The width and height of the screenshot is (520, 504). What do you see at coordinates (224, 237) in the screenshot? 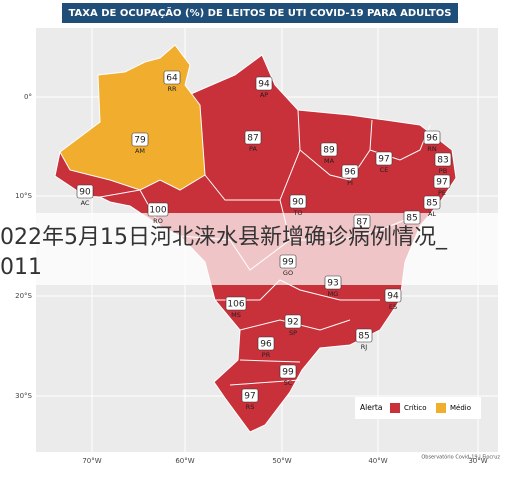
I see `overlay-text: 022年5月15日河北涞水县新增确诊病例情况_` at bounding box center [224, 237].